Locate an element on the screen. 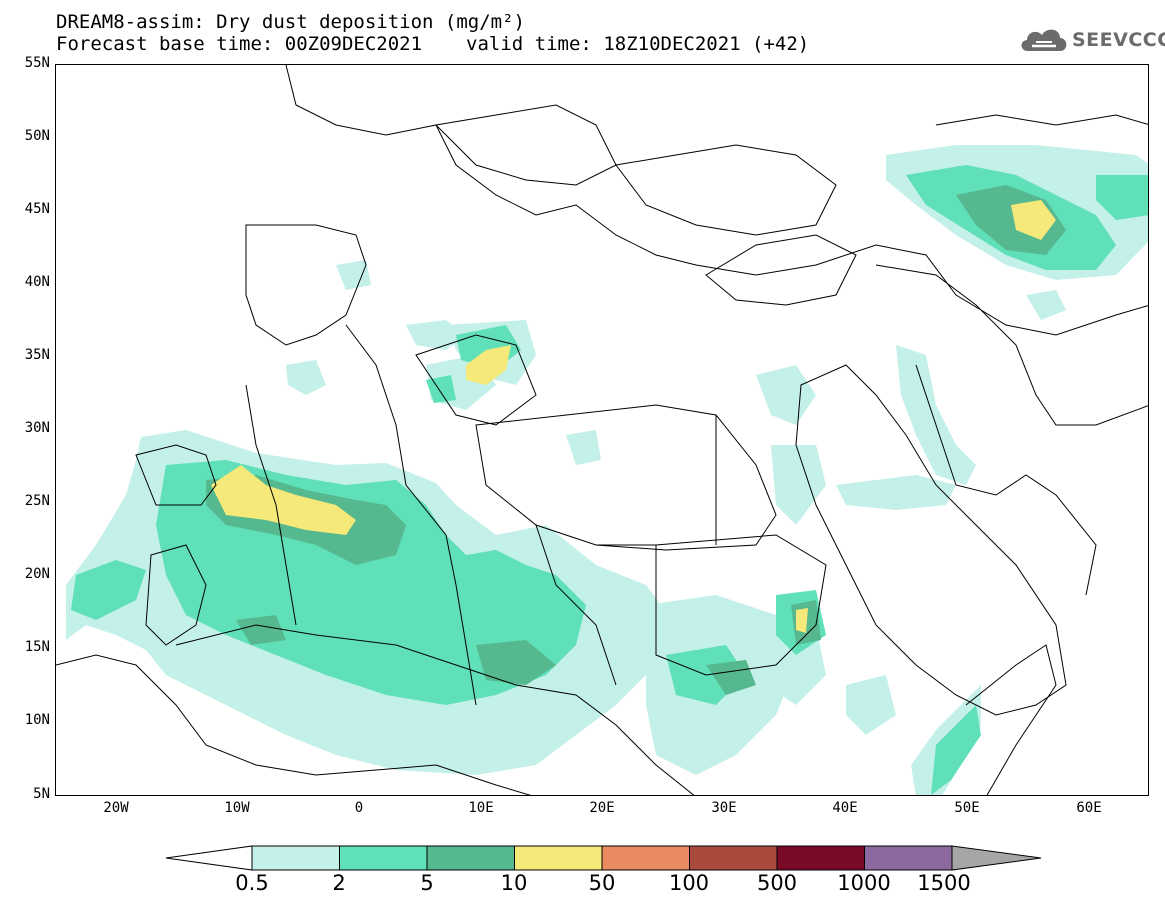 This screenshot has width=1165, height=907. seevccc-logo: SEEVCCC is located at coordinates (1091, 40).